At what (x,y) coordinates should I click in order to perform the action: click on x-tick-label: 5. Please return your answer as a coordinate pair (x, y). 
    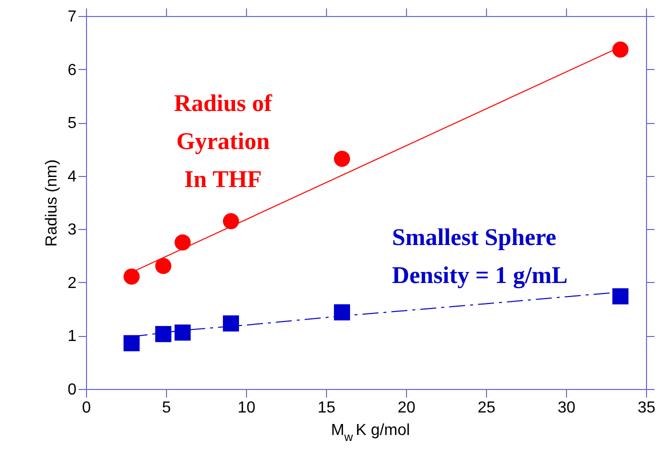
    Looking at the image, I should click on (167, 408).